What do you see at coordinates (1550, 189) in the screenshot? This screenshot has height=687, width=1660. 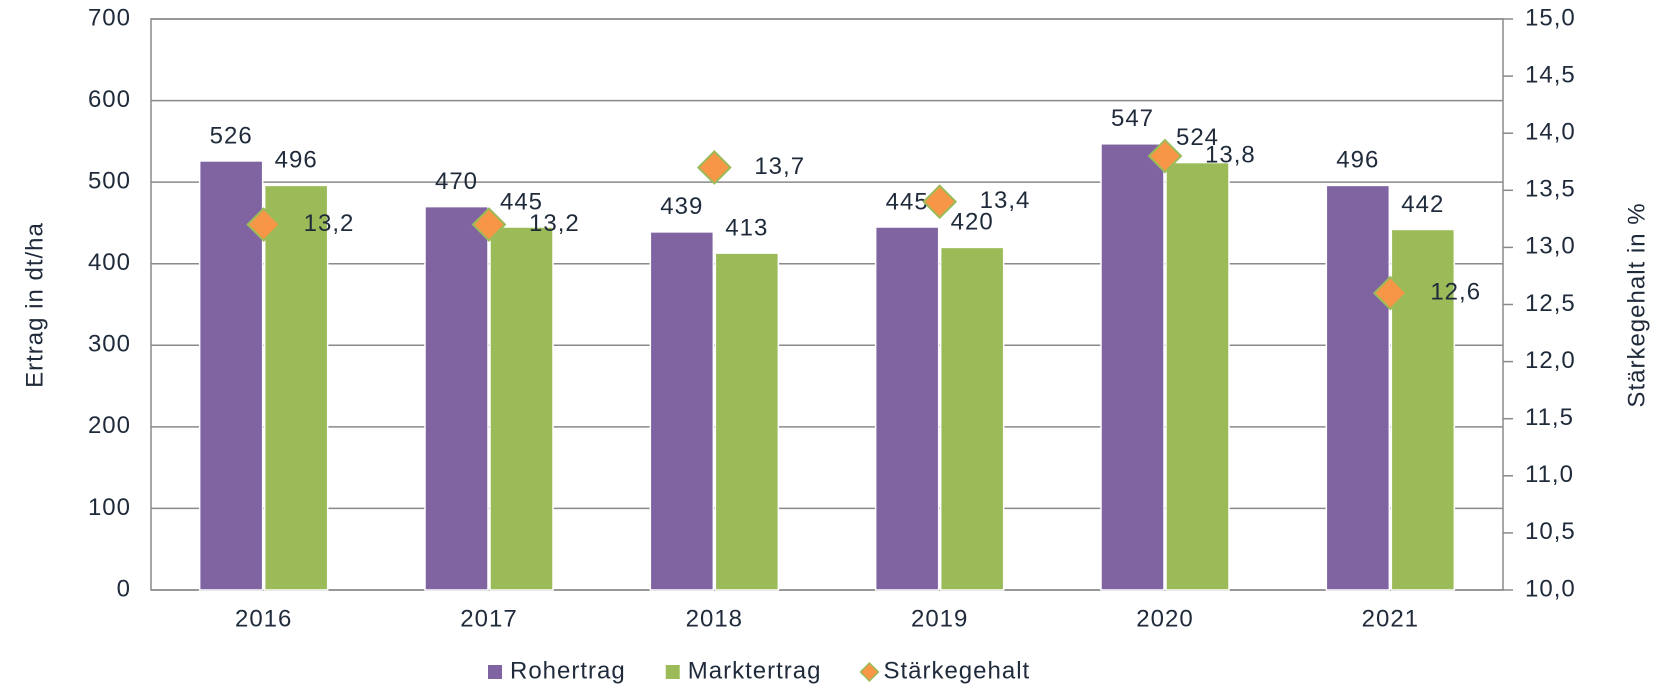 I see `y2-tick-label: 13,5` at bounding box center [1550, 189].